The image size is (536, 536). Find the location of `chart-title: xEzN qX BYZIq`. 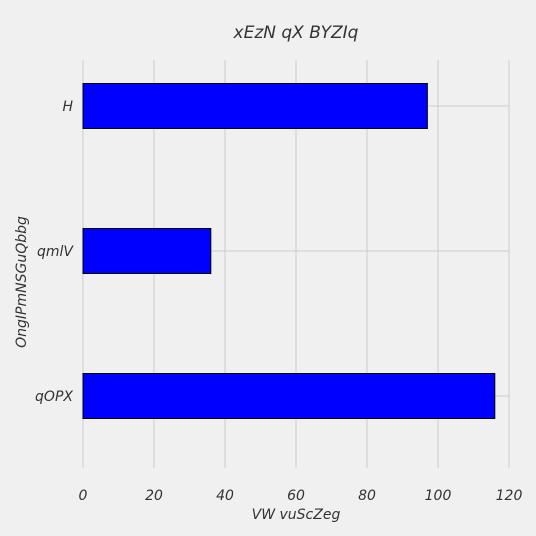

chart-title: xEzN qX BYZIq is located at coordinates (296, 33).